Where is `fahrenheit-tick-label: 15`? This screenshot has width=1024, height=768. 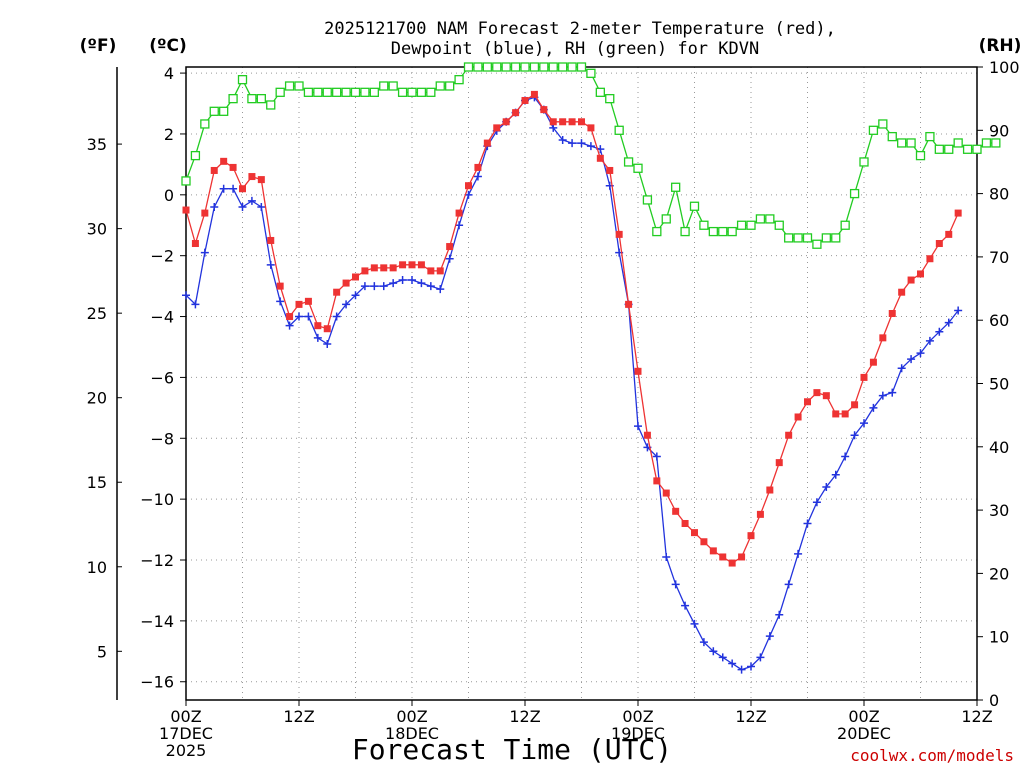 fahrenheit-tick-label: 15 is located at coordinates (97, 482).